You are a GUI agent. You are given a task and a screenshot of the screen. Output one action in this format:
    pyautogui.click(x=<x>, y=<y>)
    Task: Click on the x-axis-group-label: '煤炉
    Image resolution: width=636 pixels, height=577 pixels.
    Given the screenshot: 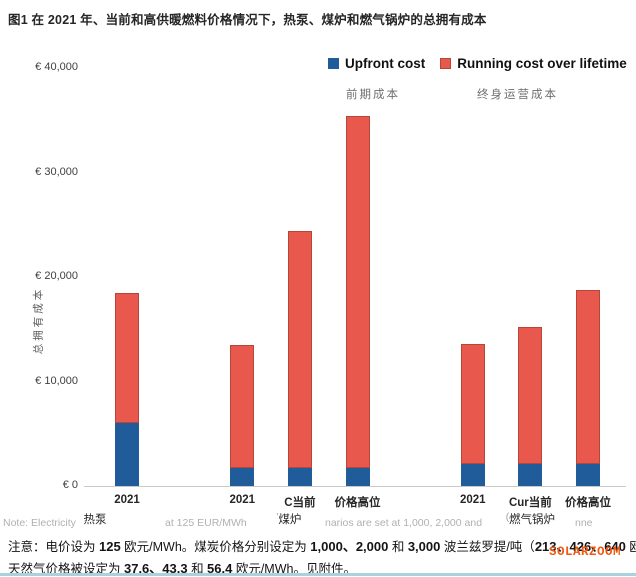 What is the action you would take?
    pyautogui.click(x=289, y=519)
    